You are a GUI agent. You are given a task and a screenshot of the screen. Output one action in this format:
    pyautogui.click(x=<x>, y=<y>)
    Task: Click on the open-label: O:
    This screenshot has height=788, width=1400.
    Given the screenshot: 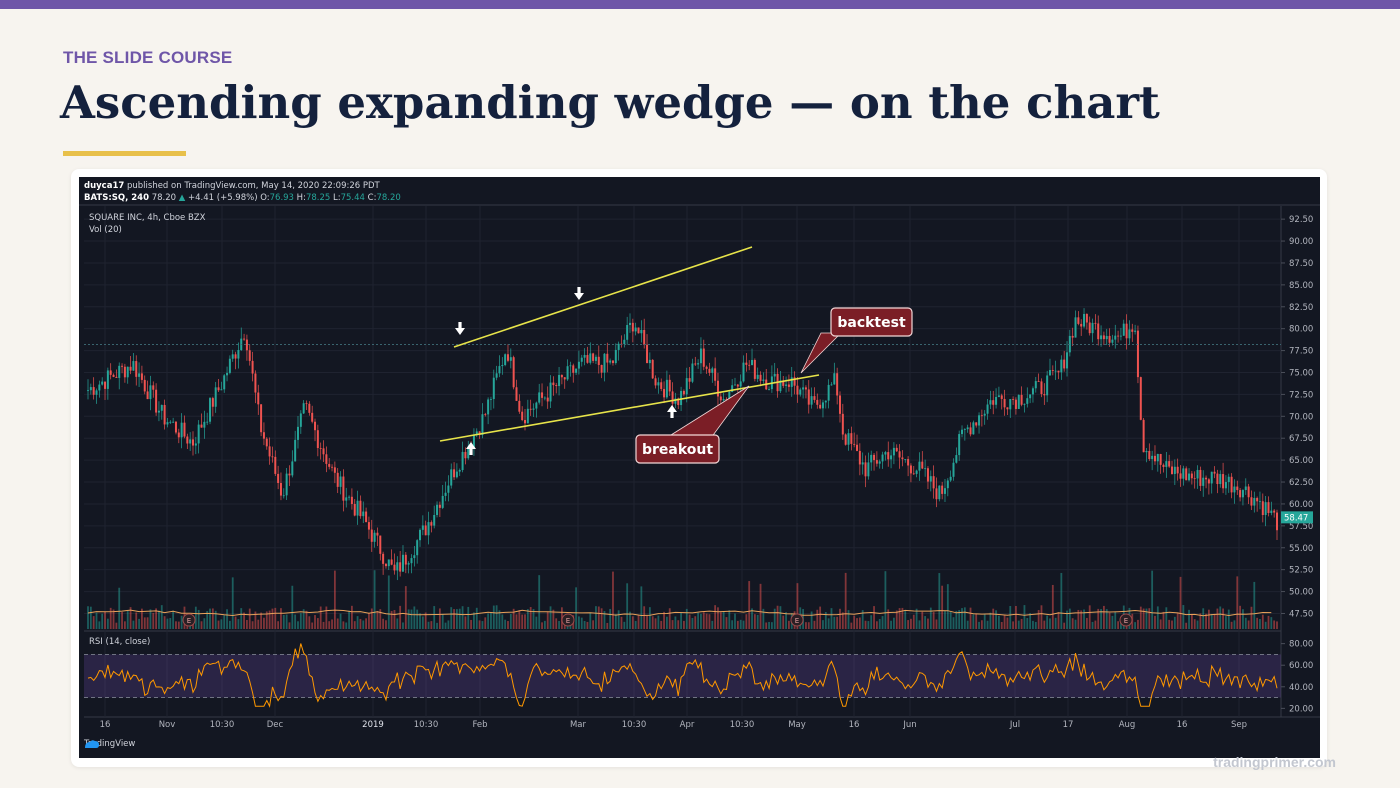 What is the action you would take?
    pyautogui.click(x=265, y=198)
    